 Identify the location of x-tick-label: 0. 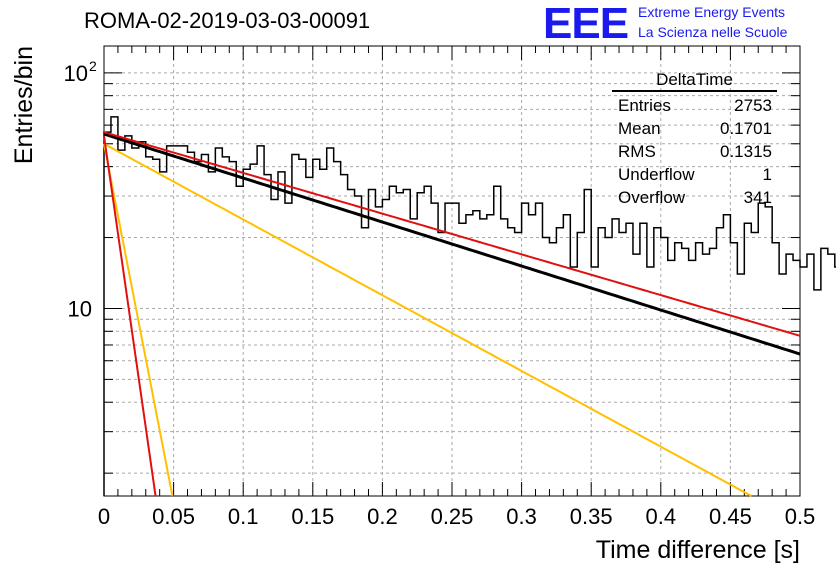
(104, 516).